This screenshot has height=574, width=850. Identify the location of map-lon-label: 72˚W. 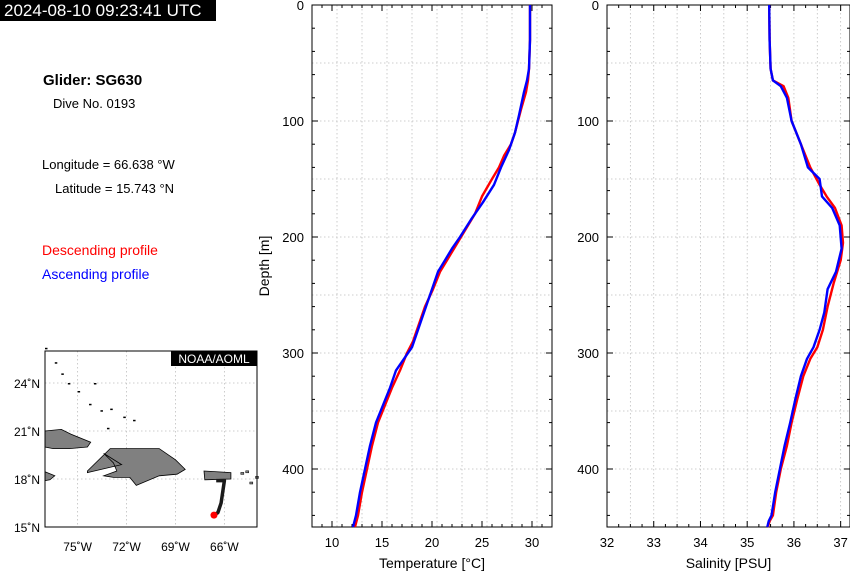
(126, 547).